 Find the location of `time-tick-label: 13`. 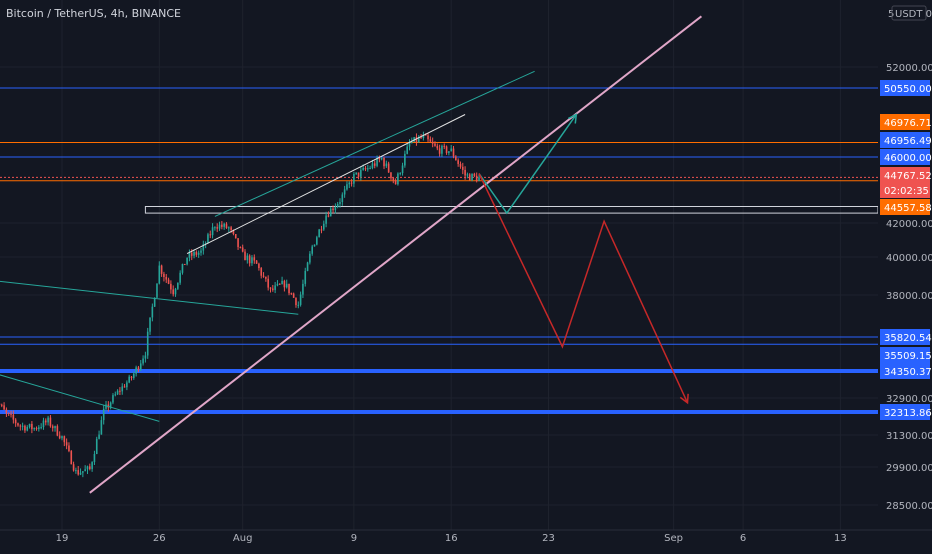

time-tick-label: 13 is located at coordinates (840, 538).